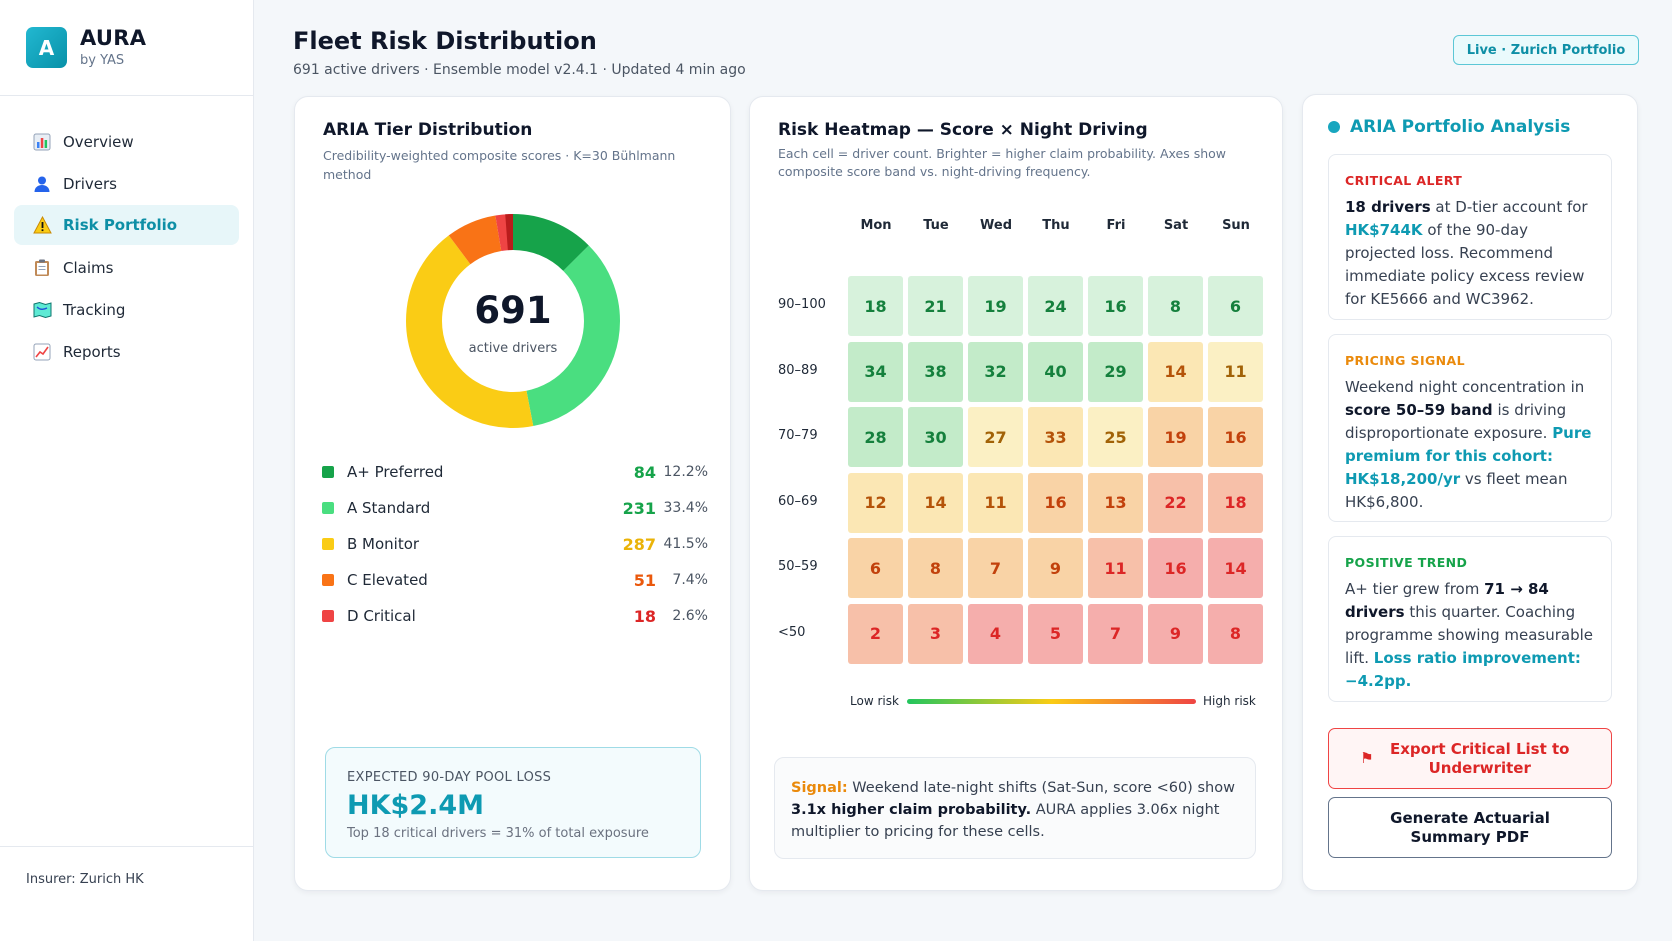 The width and height of the screenshot is (1672, 941). What do you see at coordinates (639, 508) in the screenshot?
I see `legend-count: 231` at bounding box center [639, 508].